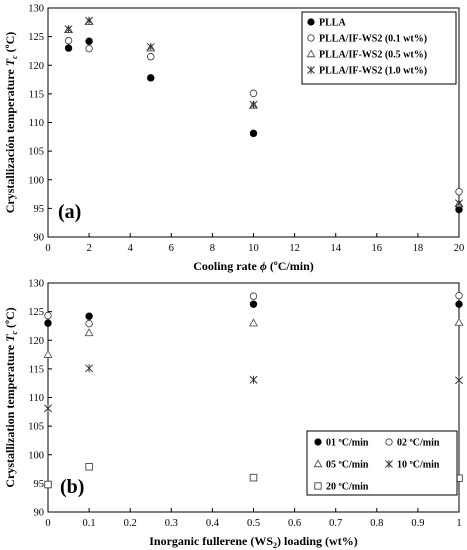 This screenshot has height=550, width=467. I want to click on panel-label: (b), so click(72, 487).